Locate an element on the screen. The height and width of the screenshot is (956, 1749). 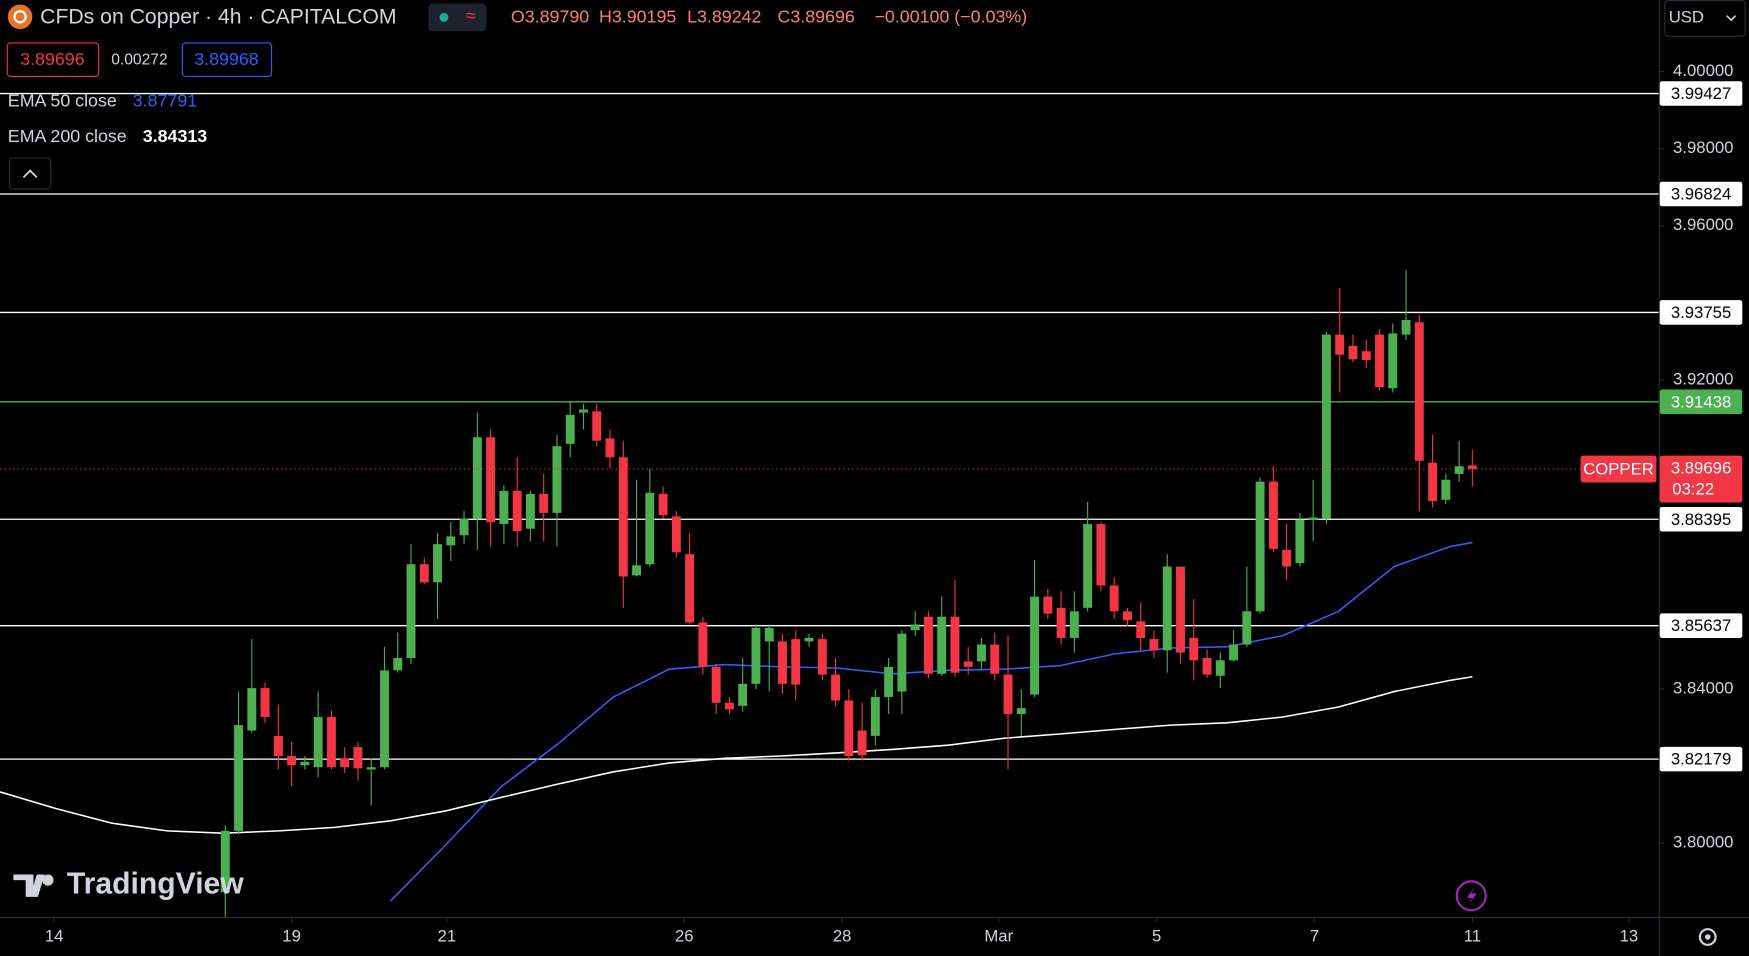
level-label: 3.88395 is located at coordinates (1701, 519).